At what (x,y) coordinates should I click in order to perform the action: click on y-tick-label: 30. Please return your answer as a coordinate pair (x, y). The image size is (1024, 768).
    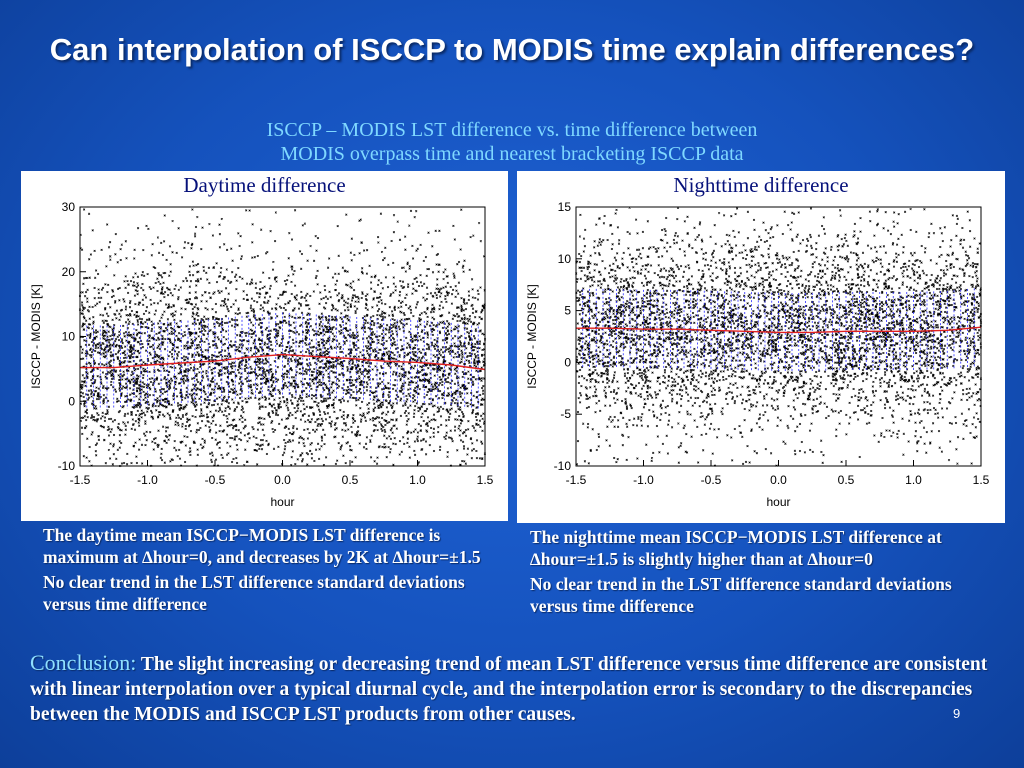
    Looking at the image, I should click on (69, 207).